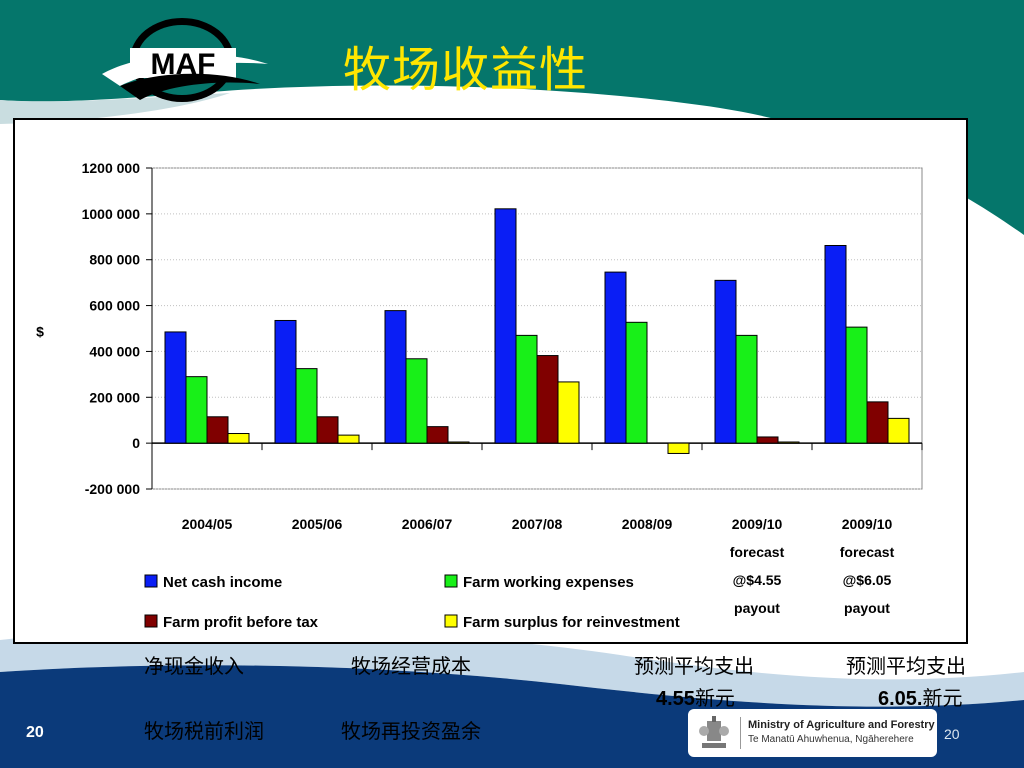 This screenshot has width=1024, height=768. Describe the element at coordinates (222, 582) in the screenshot. I see `legend-label: Net cash income` at that location.